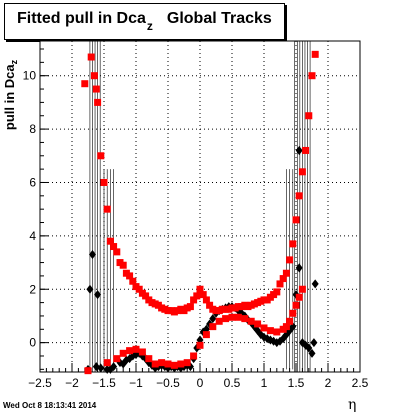  Describe the element at coordinates (32, 129) in the screenshot. I see `y-tick-label: 8` at that location.